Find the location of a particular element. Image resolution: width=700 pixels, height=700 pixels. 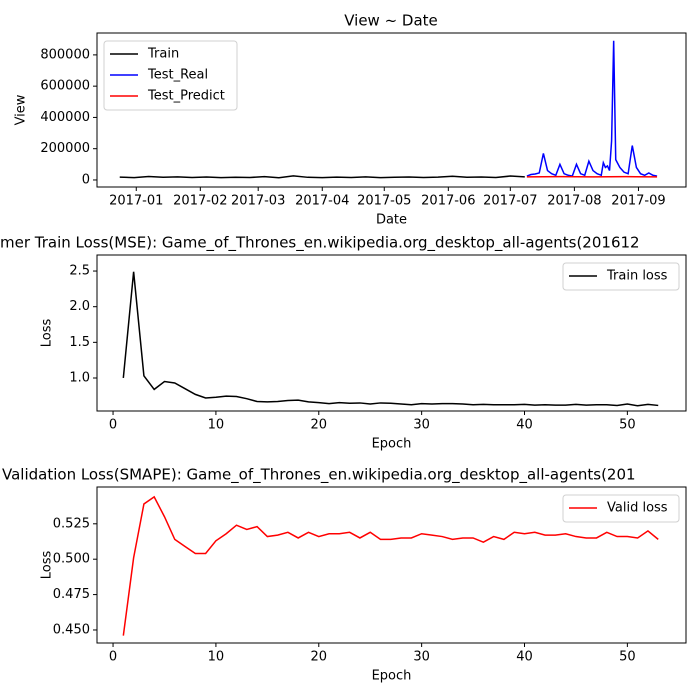

x-tick-label: 2017-02 is located at coordinates (200, 201).